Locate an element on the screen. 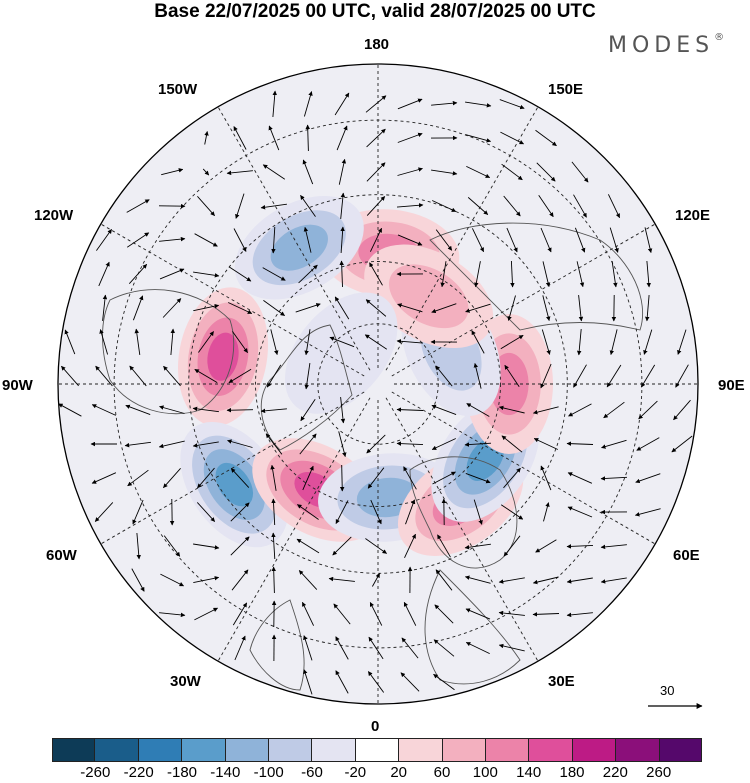  lon-label-150w: 150W is located at coordinates (178, 89).